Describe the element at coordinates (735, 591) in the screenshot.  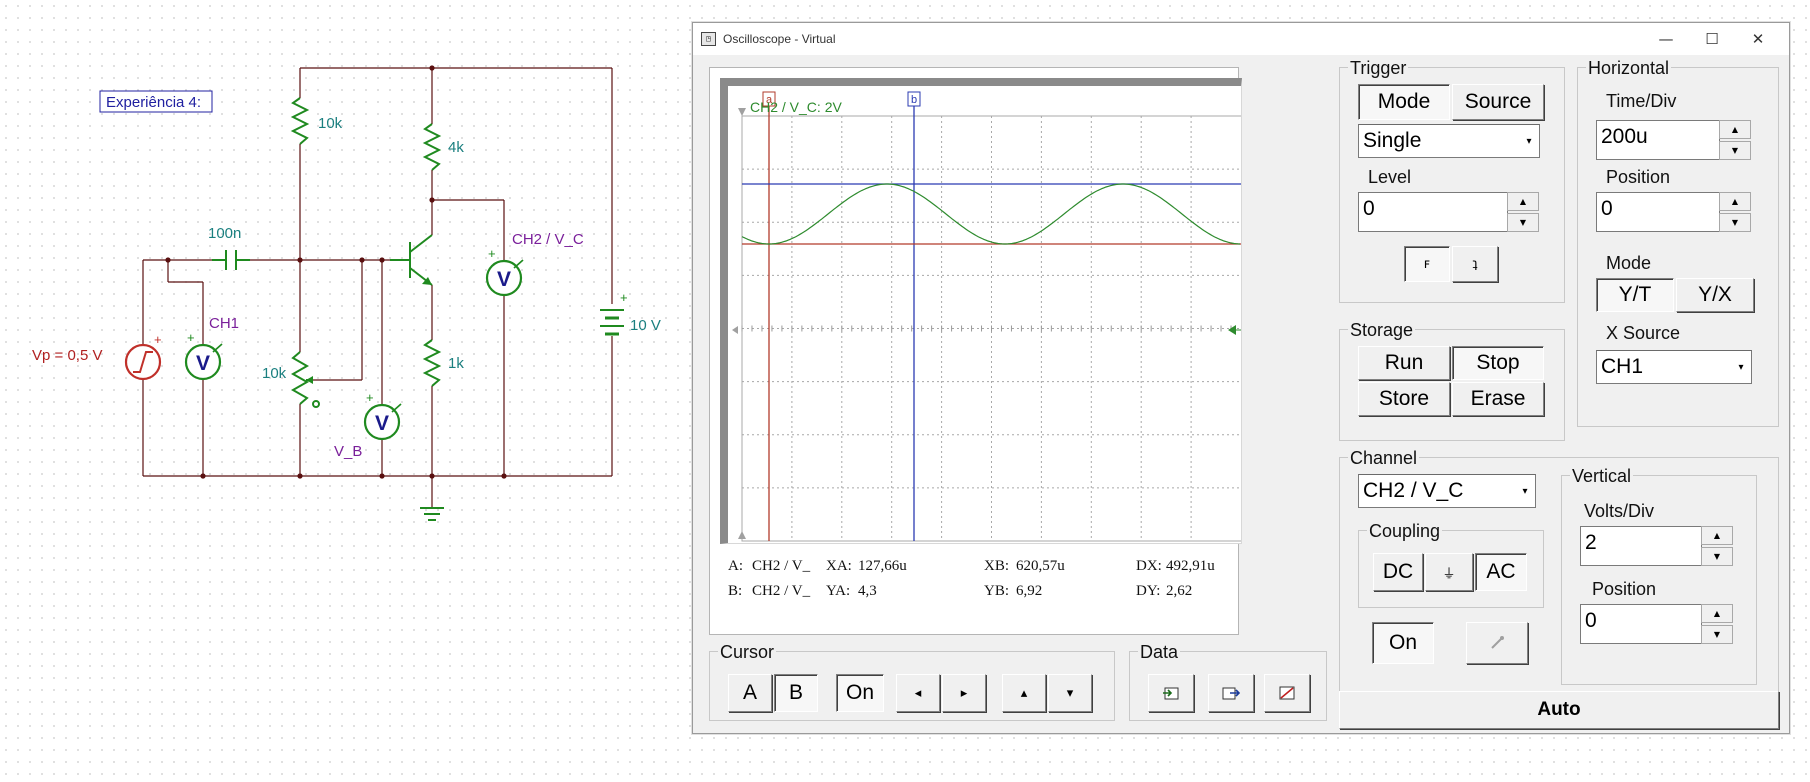
I see `readout-b-label: B:` at that location.